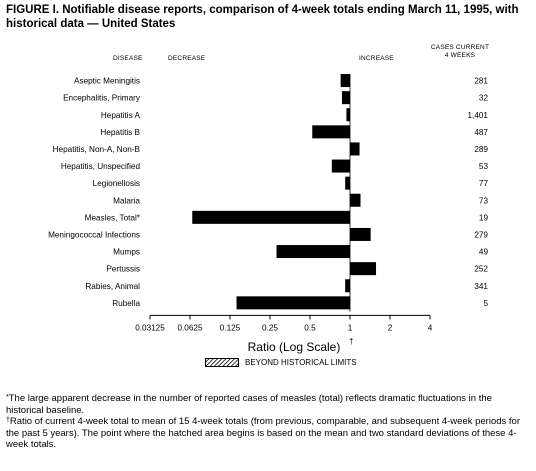 Image resolution: width=536 pixels, height=471 pixels. Describe the element at coordinates (481, 149) in the screenshot. I see `case-count: 289` at that location.